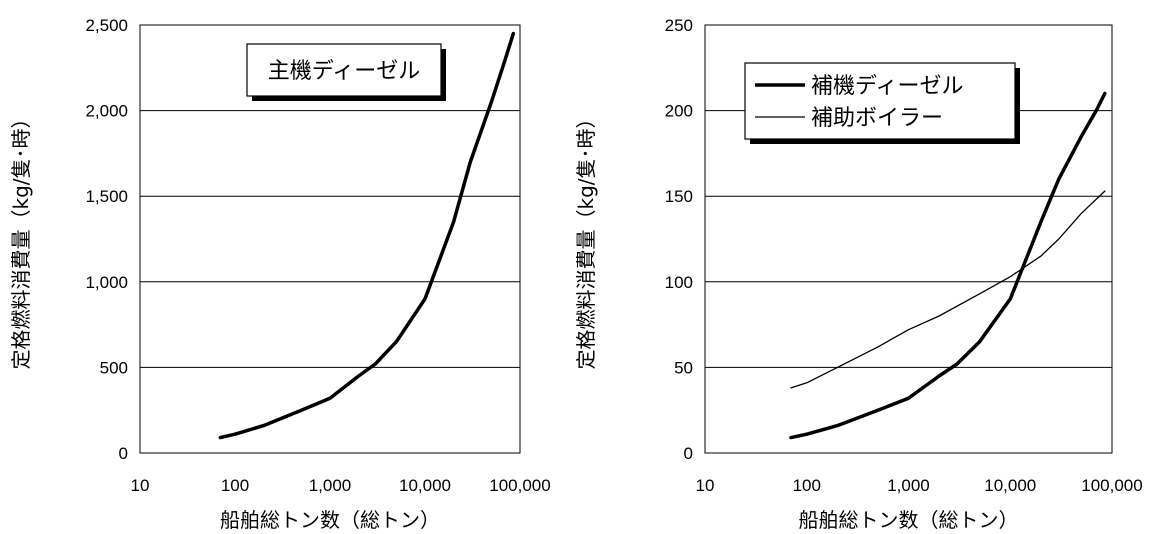  What do you see at coordinates (679, 282) in the screenshot?
I see `y-tick-label: 100` at bounding box center [679, 282].